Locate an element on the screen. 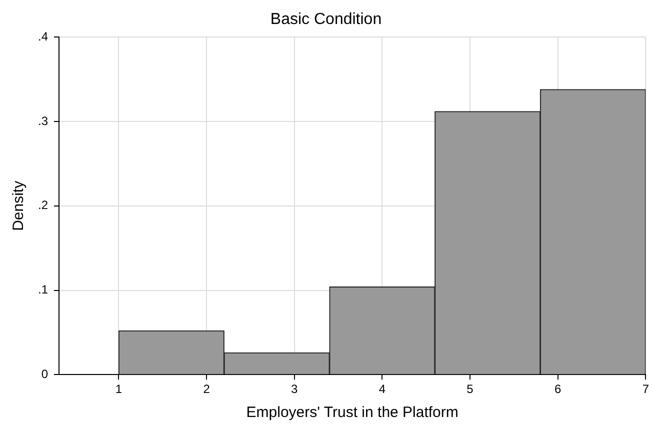 The width and height of the screenshot is (652, 430). x-tick-label: 3 is located at coordinates (294, 389).